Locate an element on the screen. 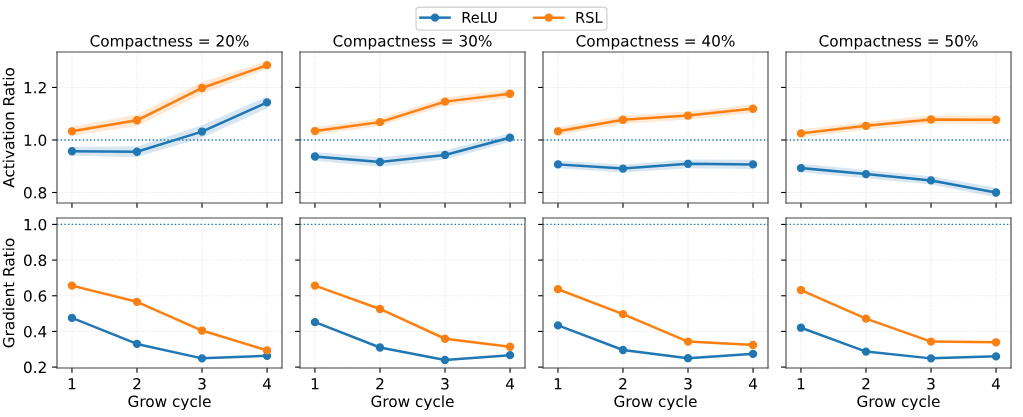 The image size is (1023, 417). chart-title: Compactness = 40% is located at coordinates (655, 42).